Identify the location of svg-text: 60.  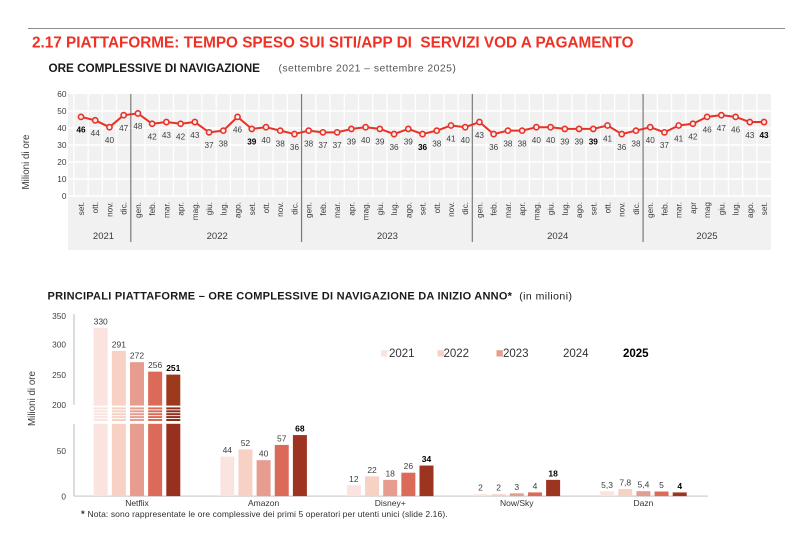
(62, 94).